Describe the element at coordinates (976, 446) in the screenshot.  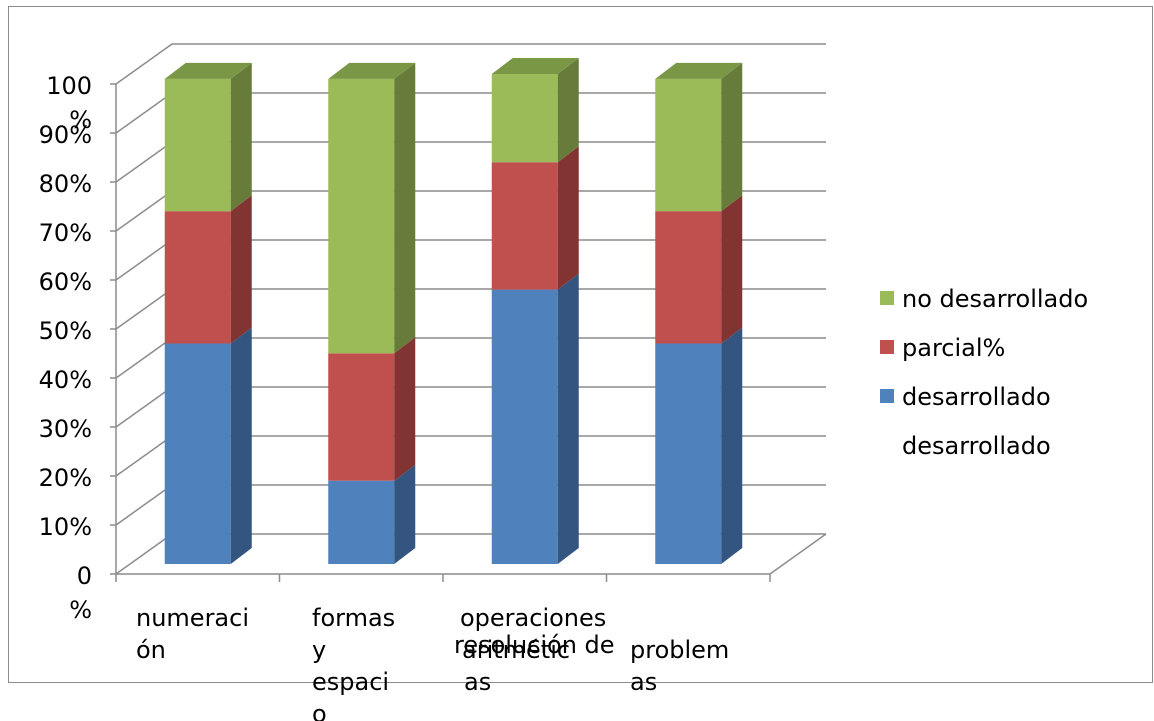
I see `legend-label-extra: desarrollado` at that location.